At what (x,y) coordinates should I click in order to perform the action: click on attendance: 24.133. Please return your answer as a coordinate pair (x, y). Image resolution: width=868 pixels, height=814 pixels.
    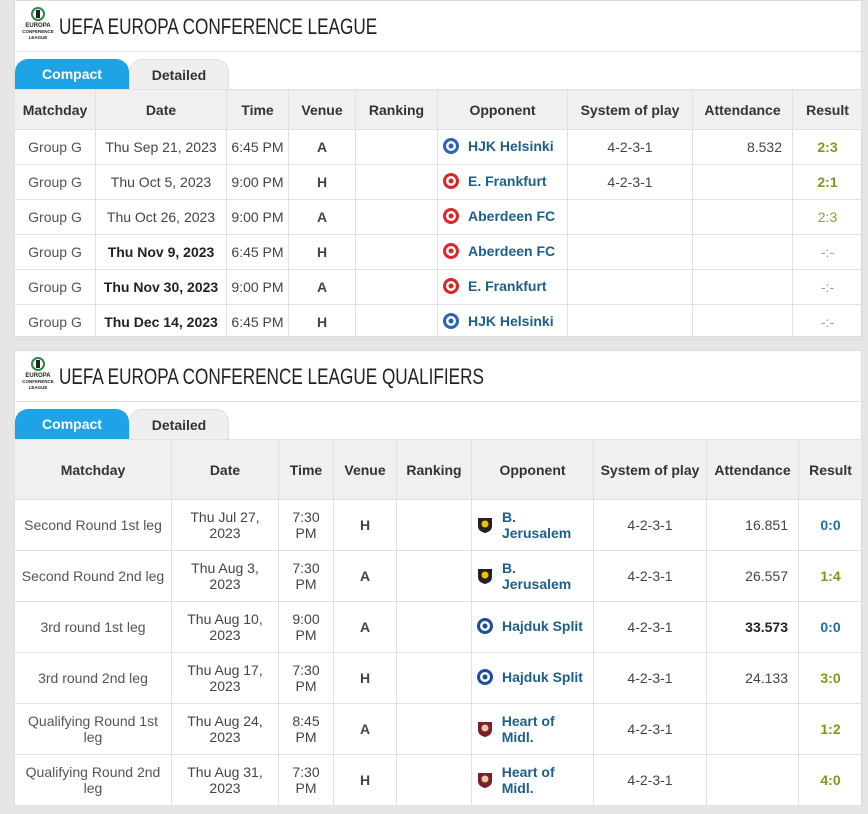
    Looking at the image, I should click on (752, 678).